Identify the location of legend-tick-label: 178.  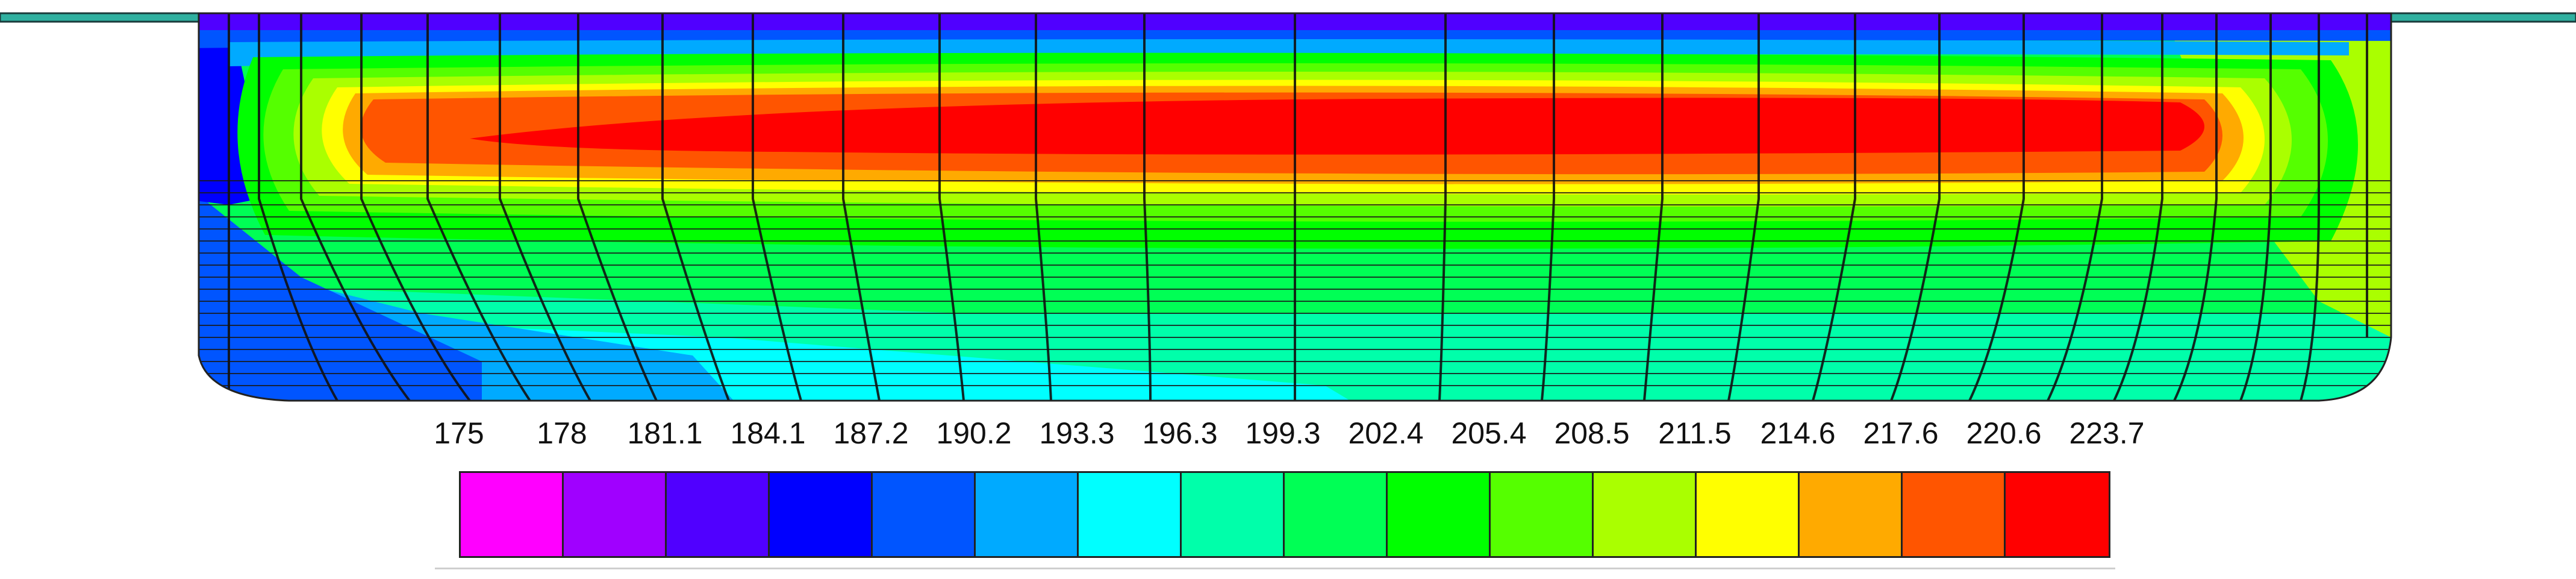
(562, 433).